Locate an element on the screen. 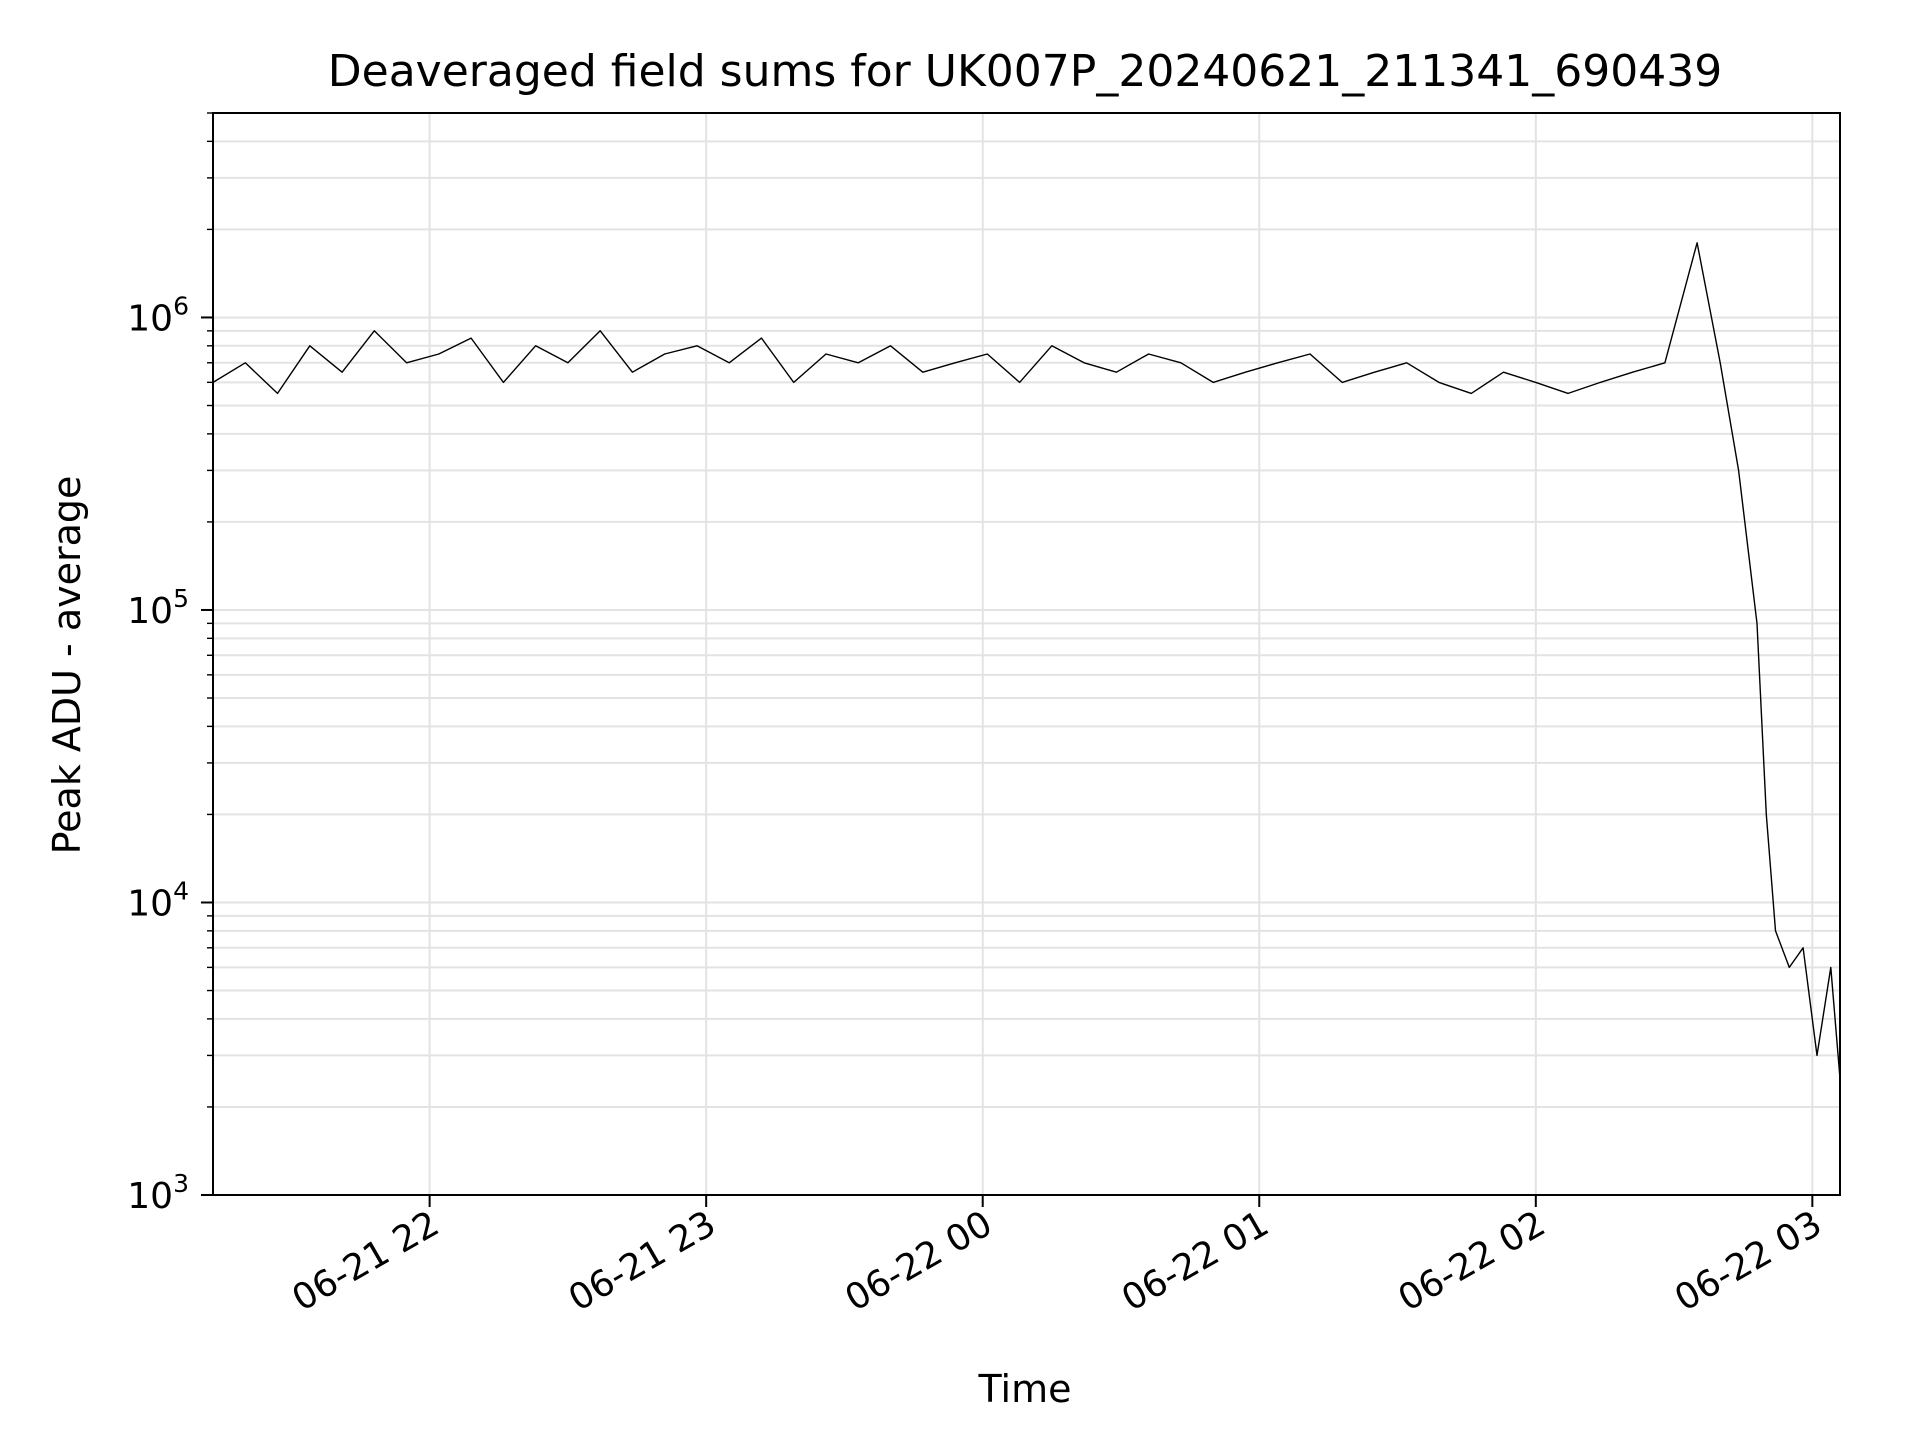  y-axis-label: Peak ADU - average is located at coordinates (67, 665).